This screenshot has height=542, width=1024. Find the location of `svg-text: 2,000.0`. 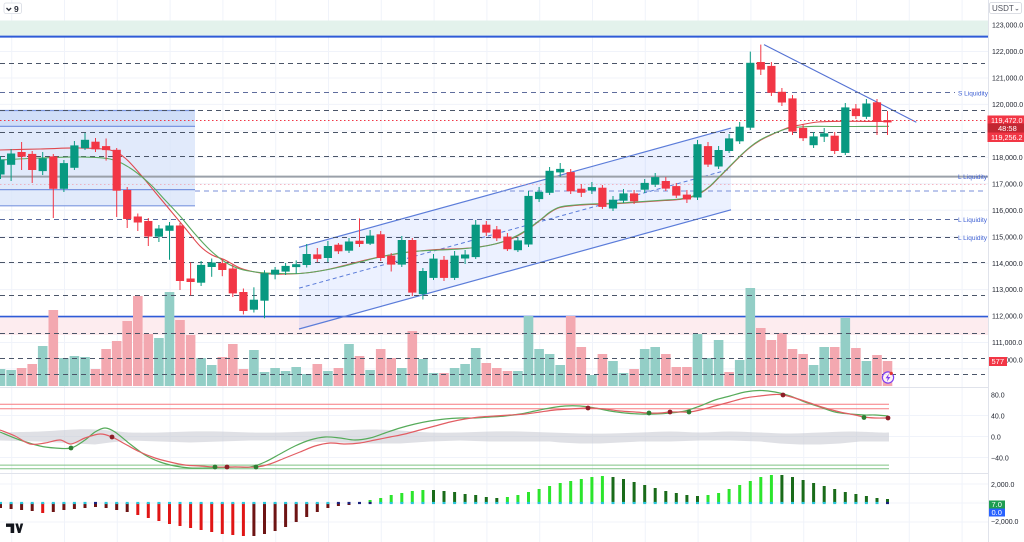

svg-text: 2,000.0 is located at coordinates (1002, 485).